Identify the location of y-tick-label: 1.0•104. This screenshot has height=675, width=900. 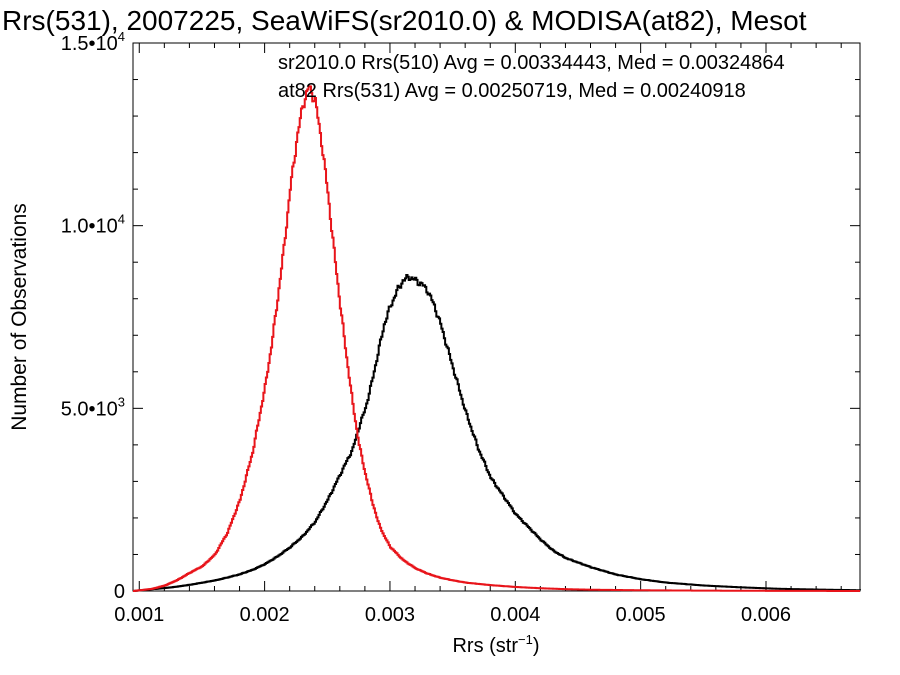
(93, 225).